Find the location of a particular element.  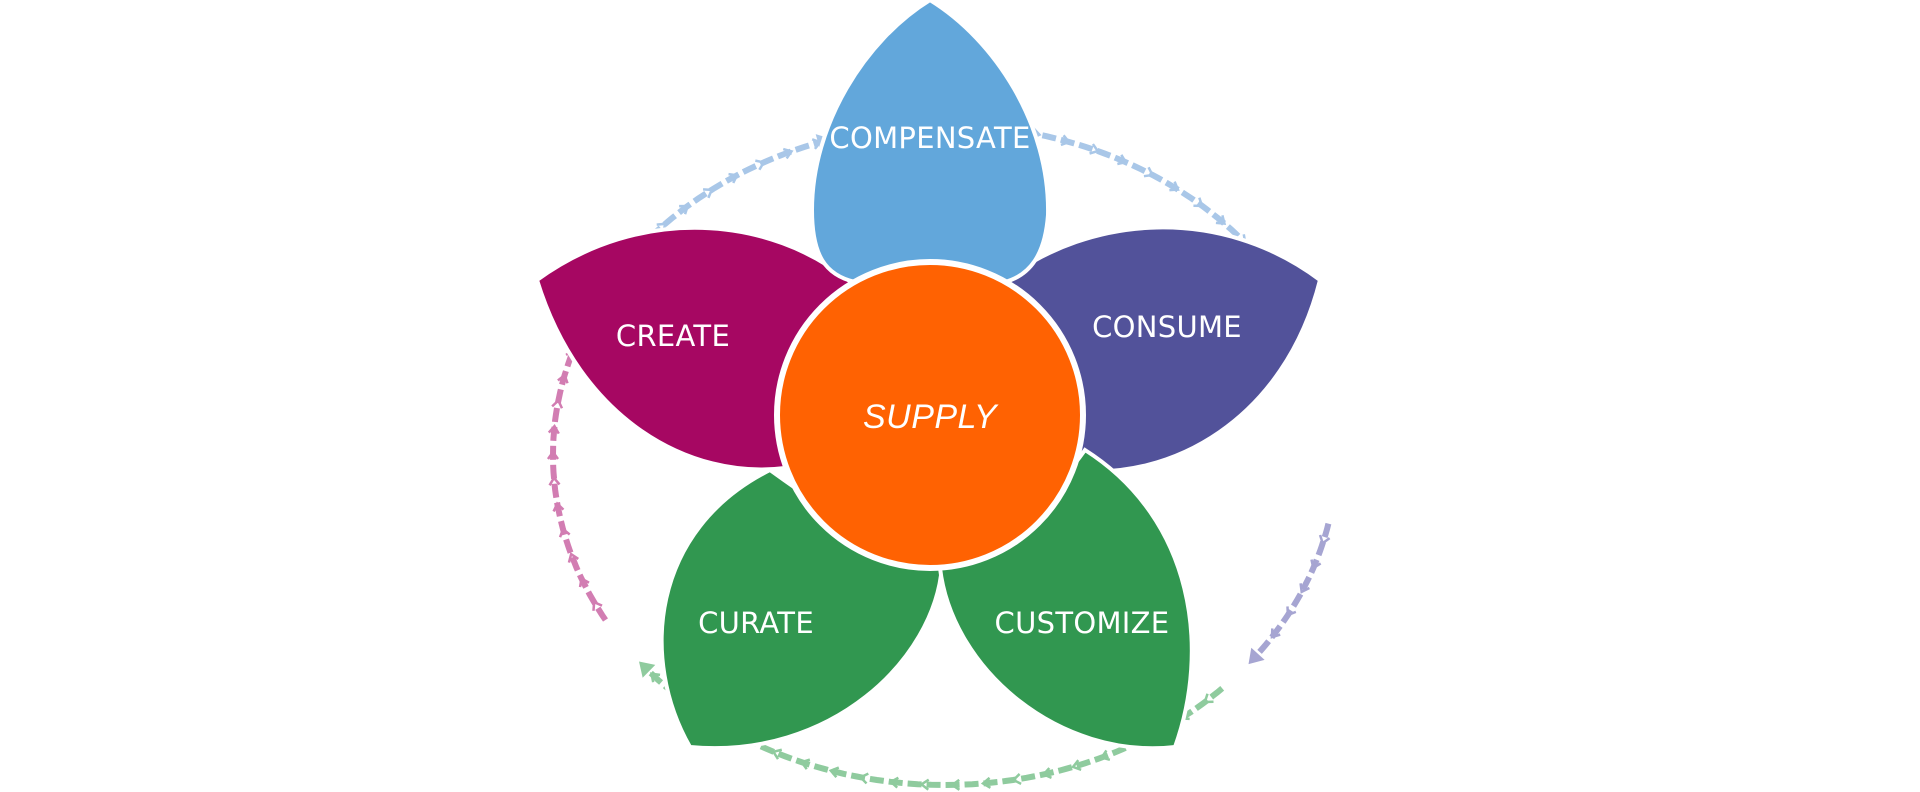

petal-customize: CUSTOMIZE is located at coordinates (1065, 599).